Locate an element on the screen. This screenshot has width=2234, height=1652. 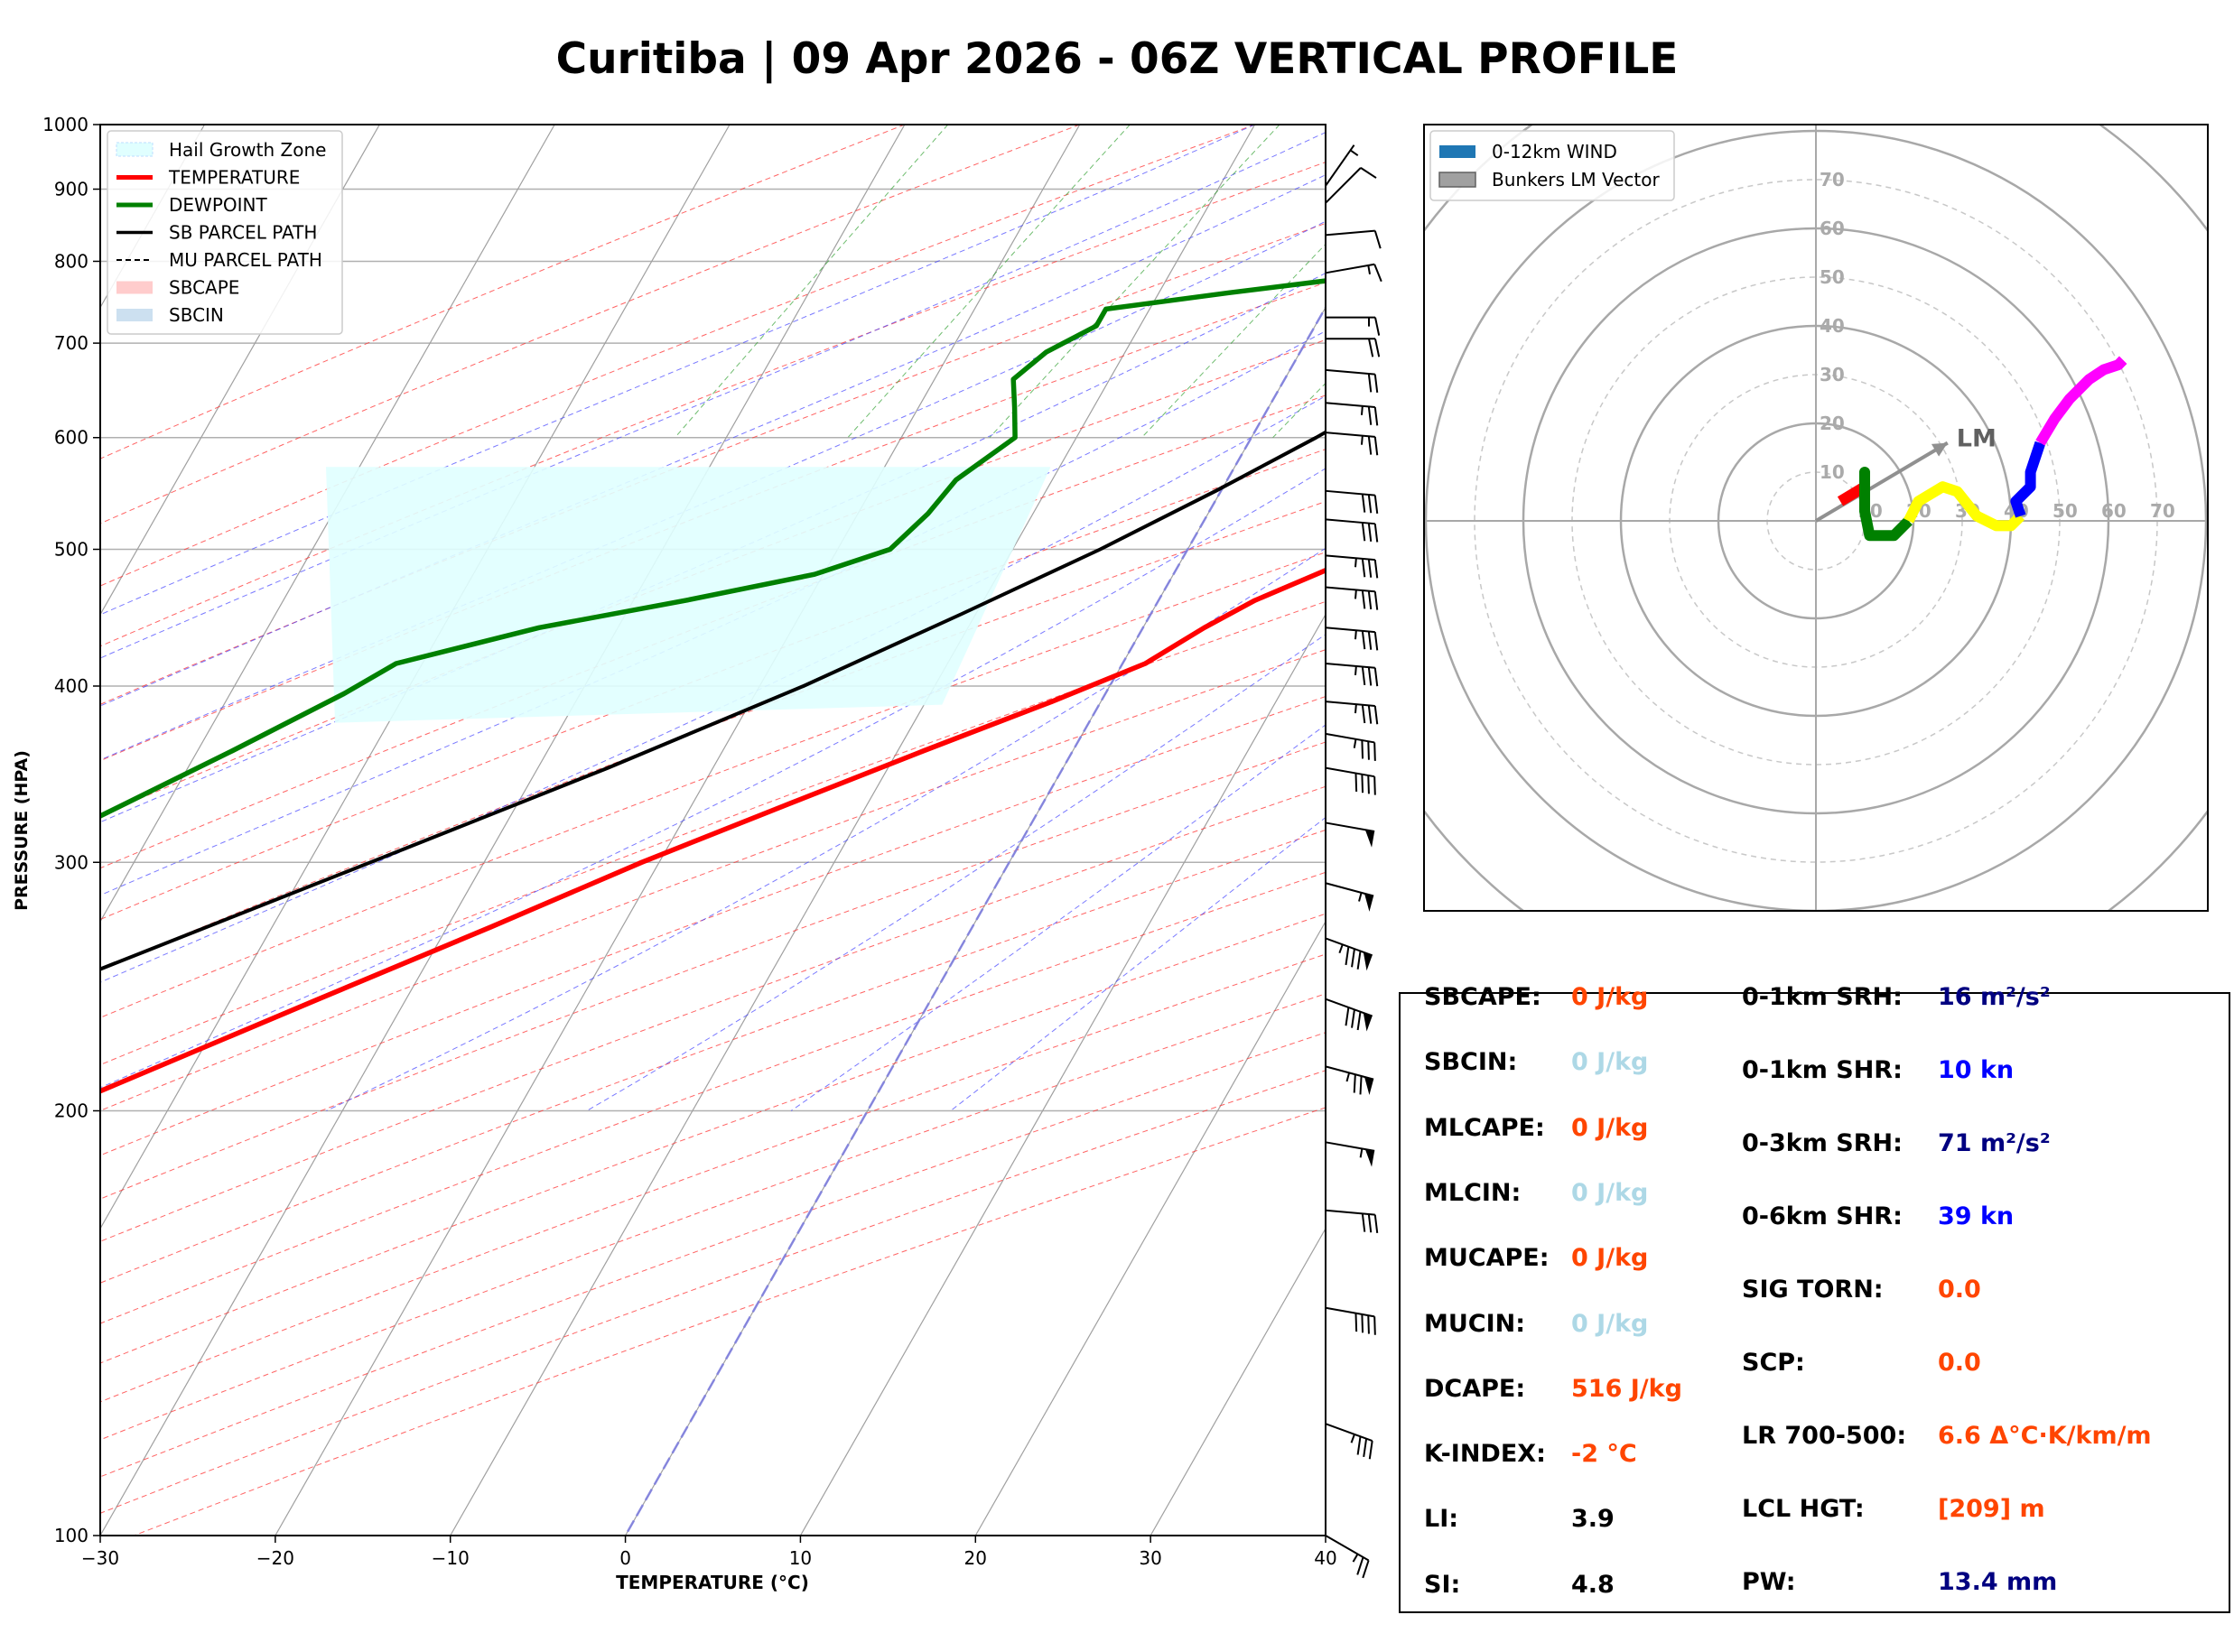
stat-value: 3.9 is located at coordinates (1593, 1519).